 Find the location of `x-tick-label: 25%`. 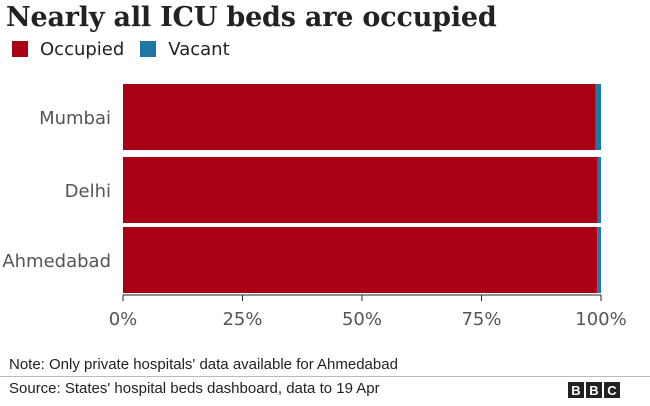

x-tick-label: 25% is located at coordinates (242, 319).